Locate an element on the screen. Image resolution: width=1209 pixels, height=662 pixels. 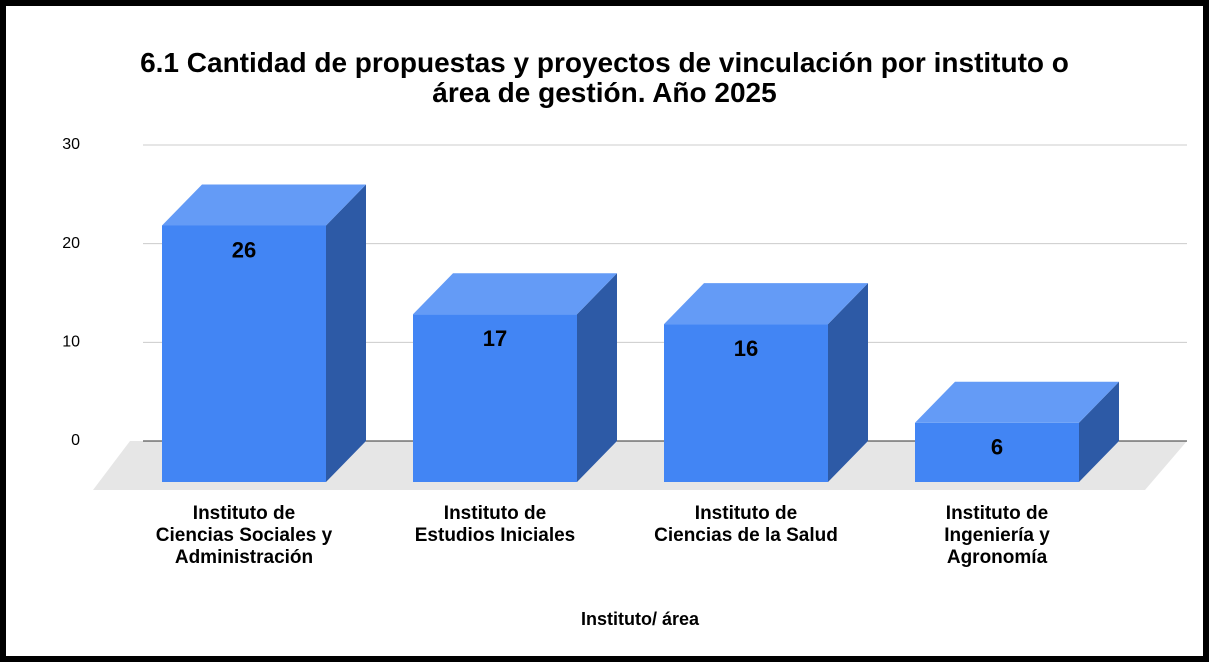
y-tick-label: 0 is located at coordinates (75, 440).